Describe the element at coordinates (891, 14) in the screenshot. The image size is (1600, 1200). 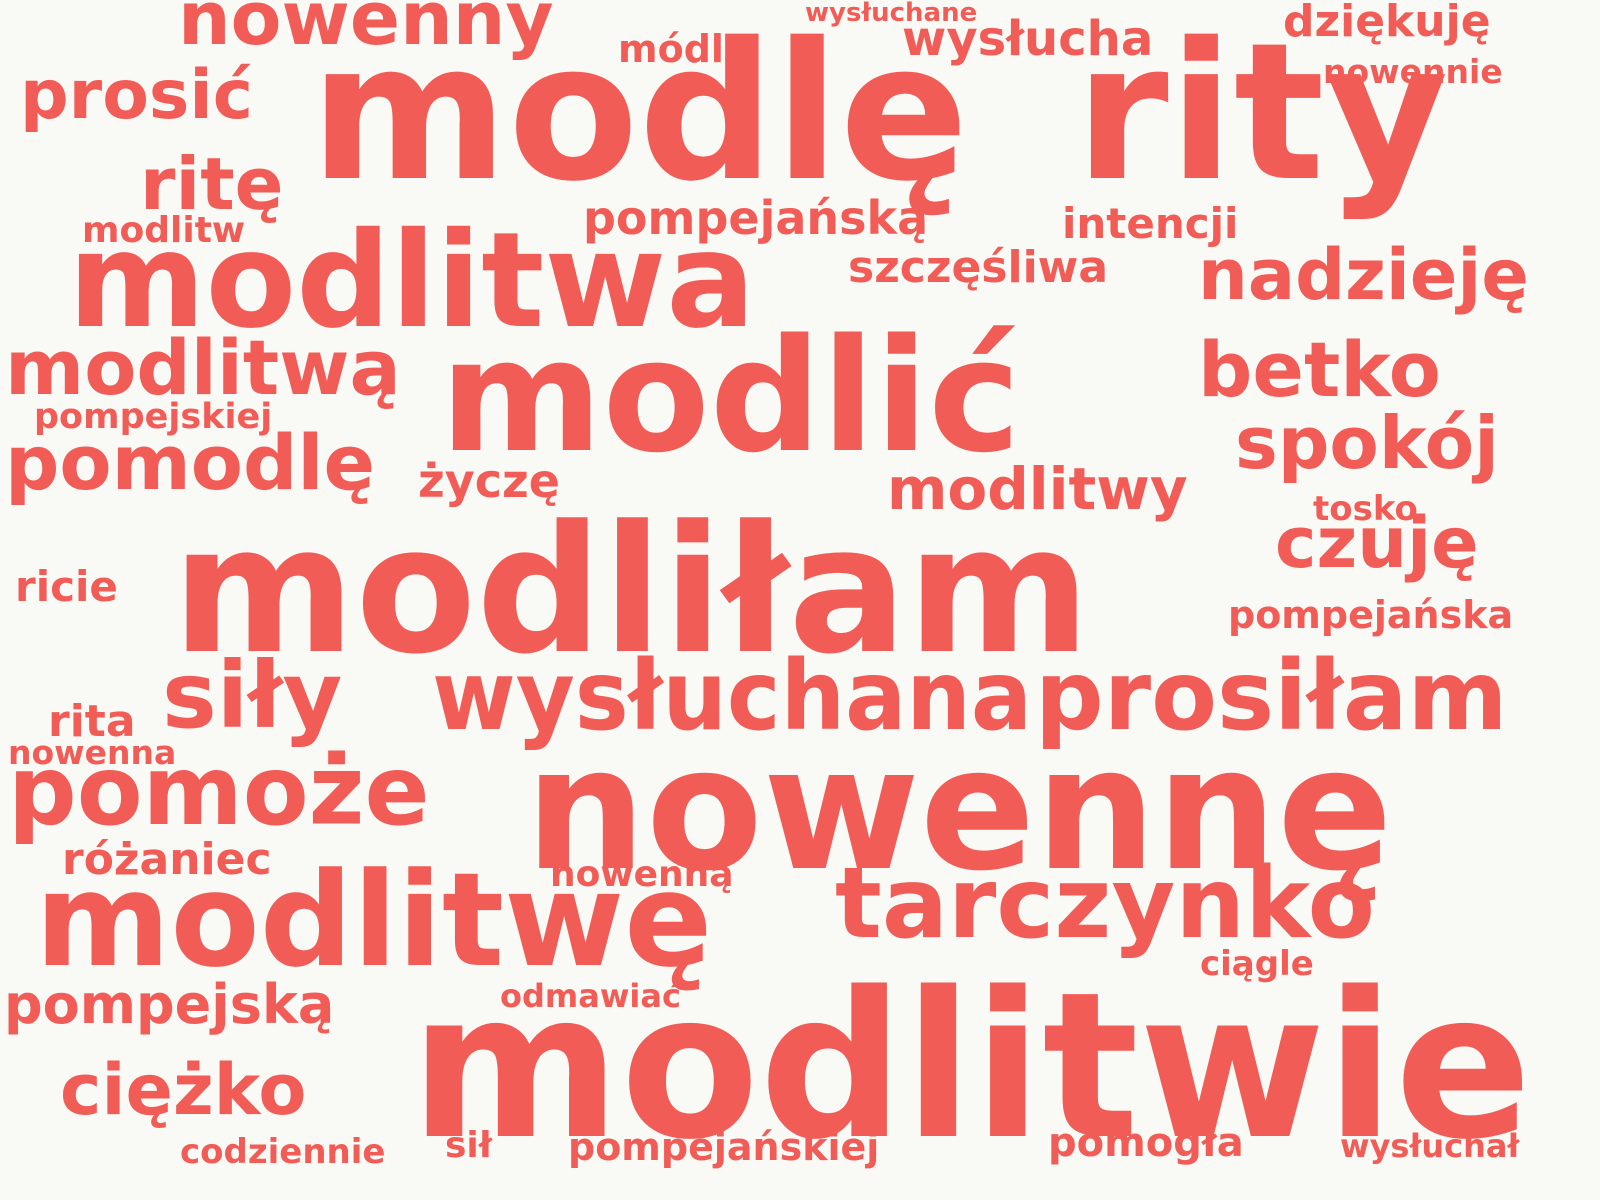
I see `word-49: wysłuchane` at that location.